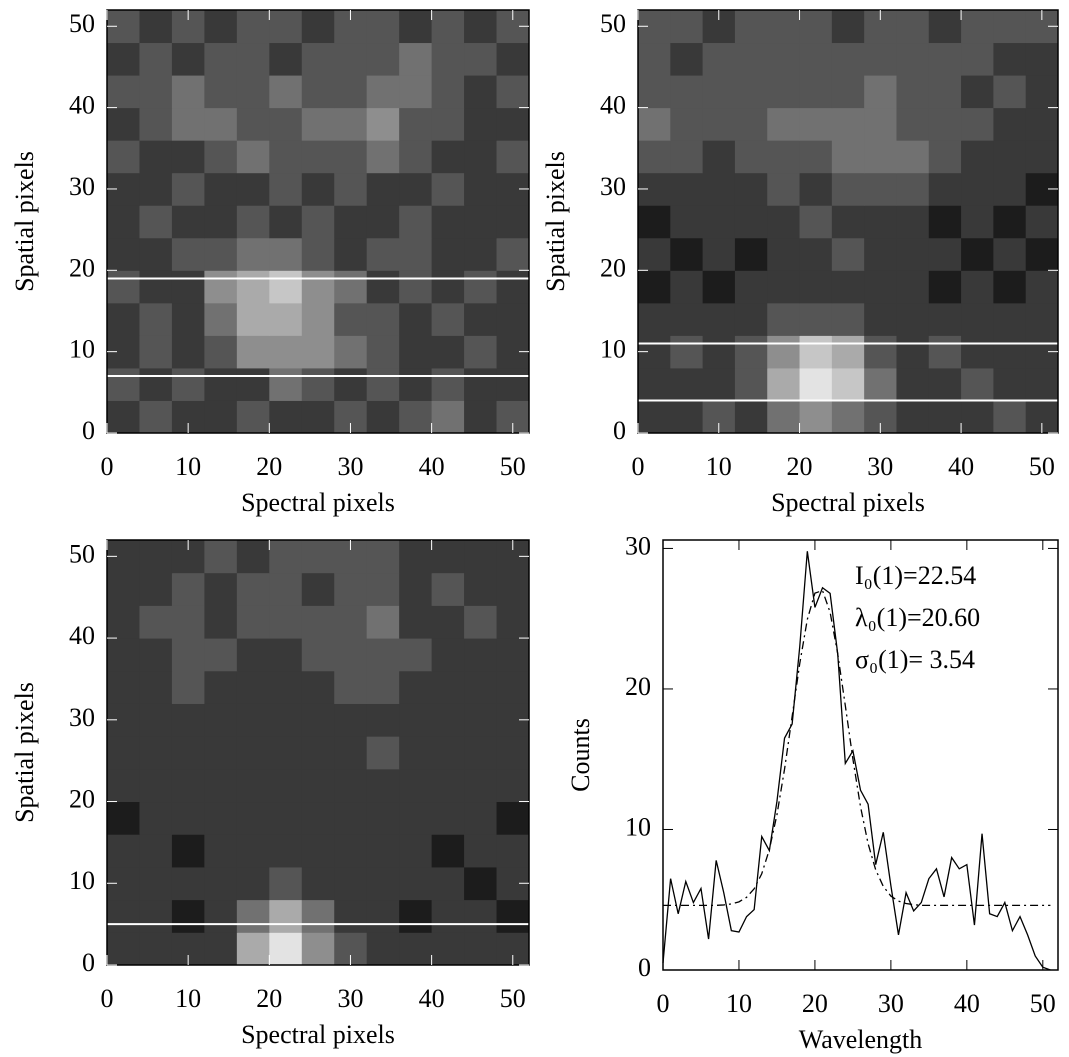  Describe the element at coordinates (82, 267) in the screenshot. I see `y-tick-label: 20` at that location.